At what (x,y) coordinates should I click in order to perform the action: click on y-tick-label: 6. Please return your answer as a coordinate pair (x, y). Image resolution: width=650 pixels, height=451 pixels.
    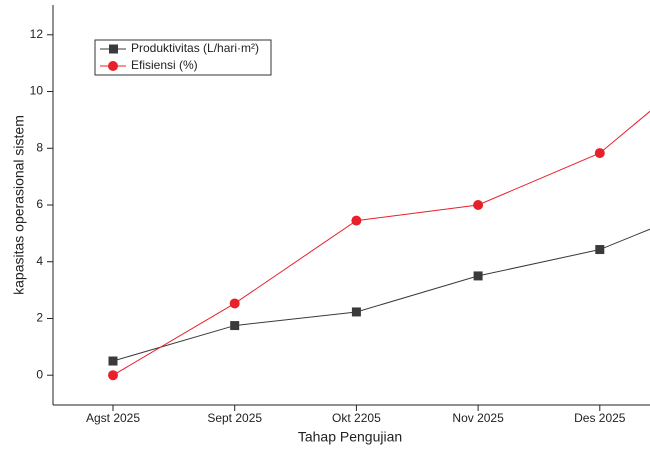
    Looking at the image, I should click on (39, 204).